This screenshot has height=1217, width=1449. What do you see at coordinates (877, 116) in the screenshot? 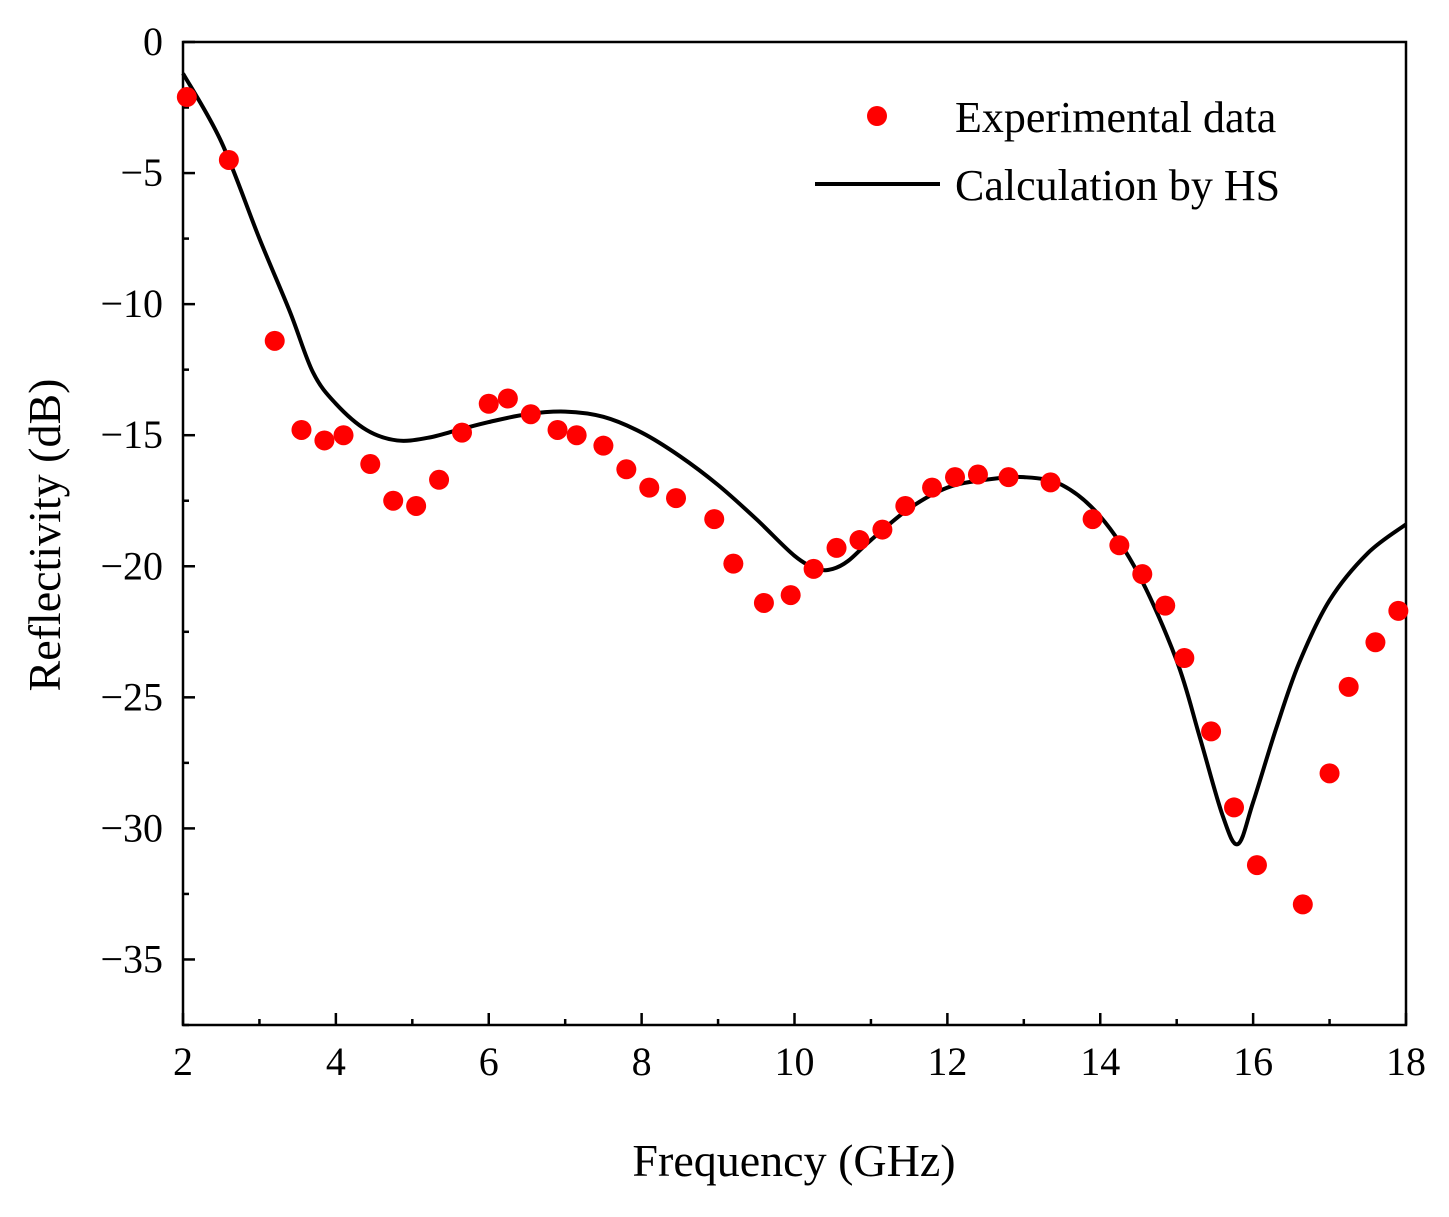
I see `legend-marker-experimental` at bounding box center [877, 116].